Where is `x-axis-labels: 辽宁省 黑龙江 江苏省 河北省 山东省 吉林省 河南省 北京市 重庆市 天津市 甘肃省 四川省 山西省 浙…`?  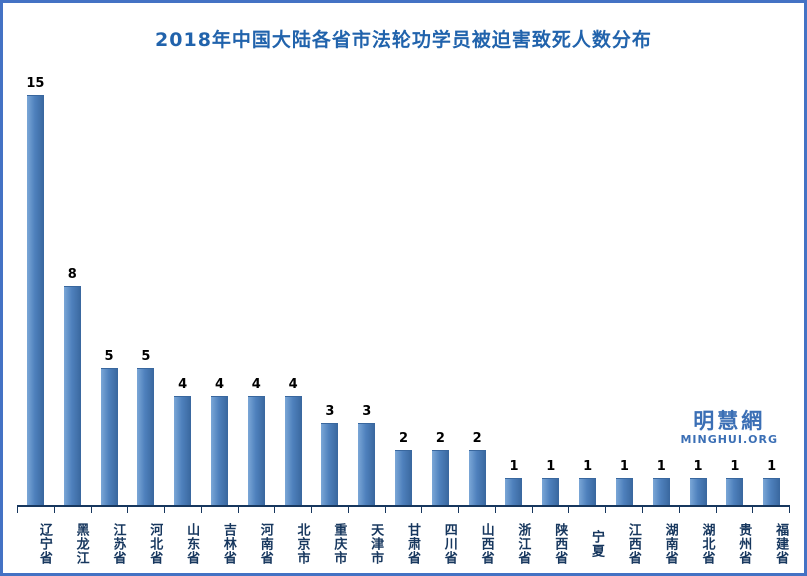 x-axis-labels: 辽宁省 黑龙江 江苏省 河北省 山东省 吉林省 河南省 北京市 重庆市 天津市 甘肃省 四川省 山西省 浙… is located at coordinates (403, 543).